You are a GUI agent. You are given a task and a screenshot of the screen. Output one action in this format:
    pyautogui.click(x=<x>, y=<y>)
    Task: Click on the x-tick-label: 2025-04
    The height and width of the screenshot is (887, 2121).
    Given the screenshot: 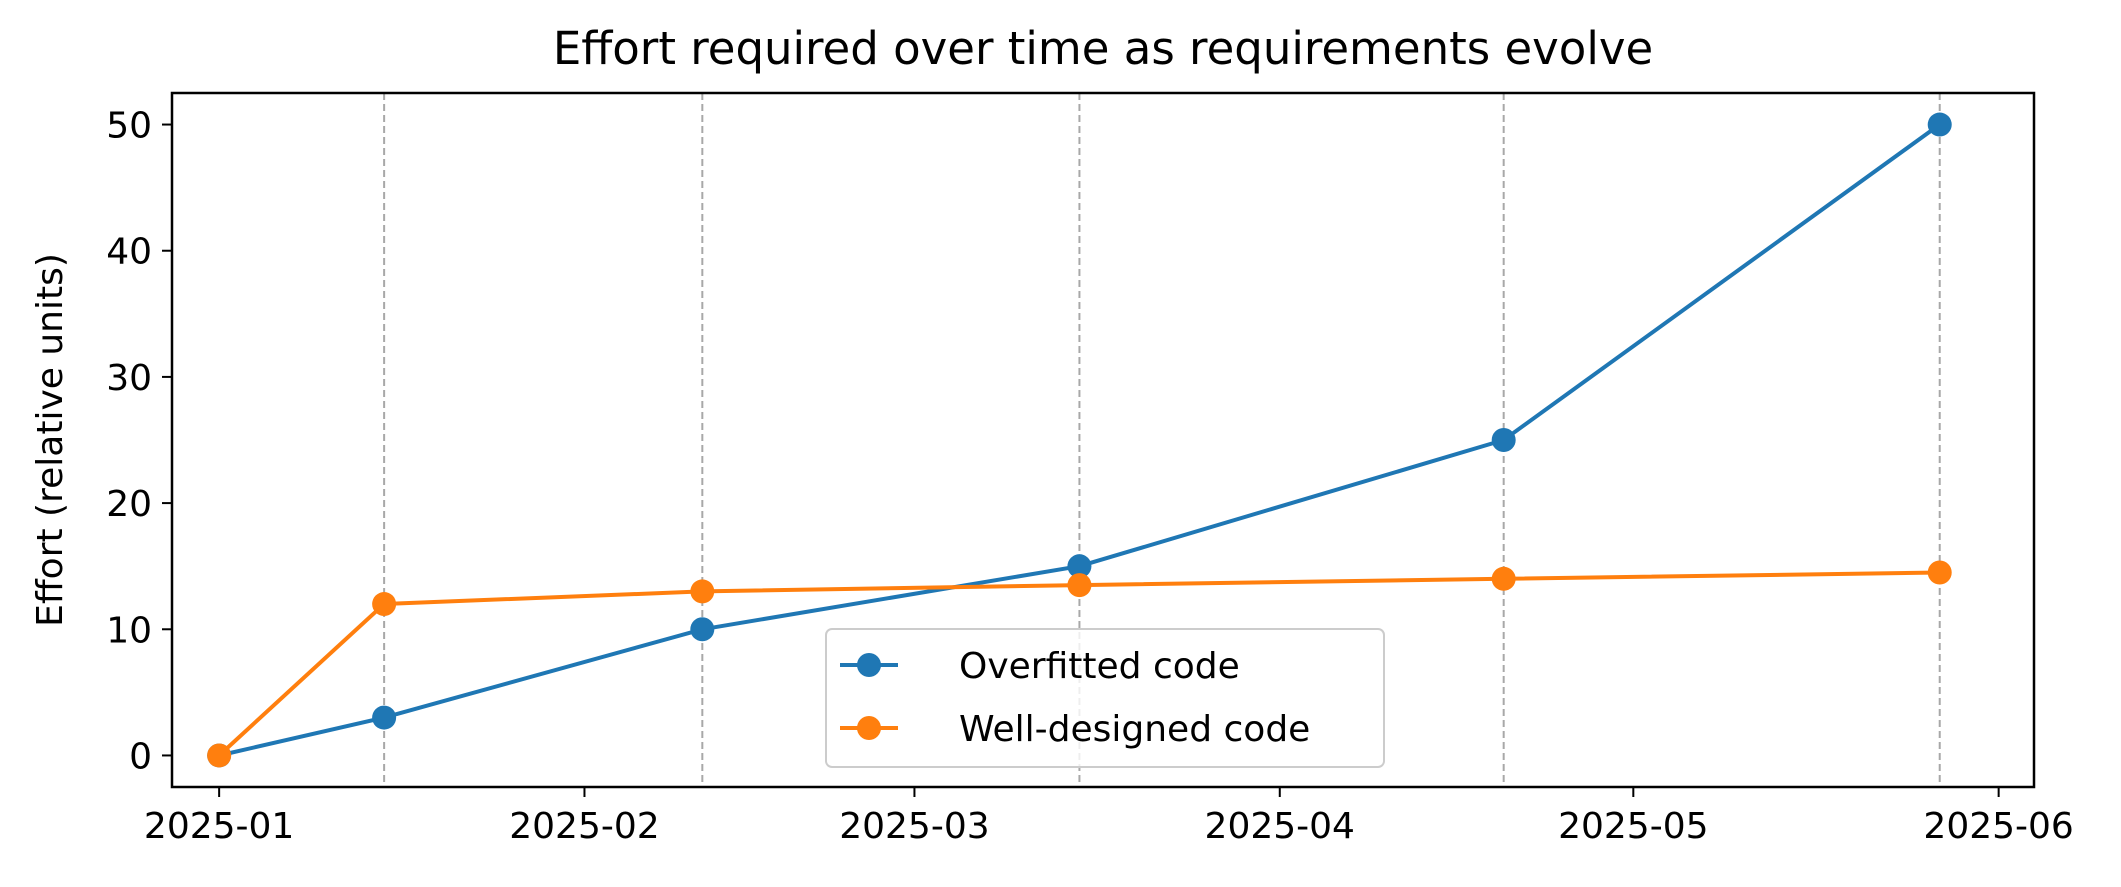 What is the action you would take?
    pyautogui.click(x=1280, y=826)
    